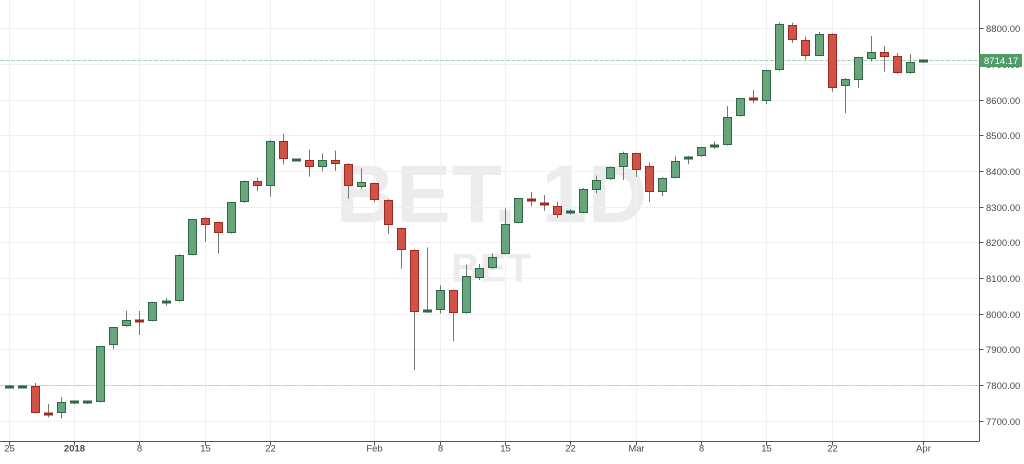  I want to click on svg-text: 25, so click(9, 449).